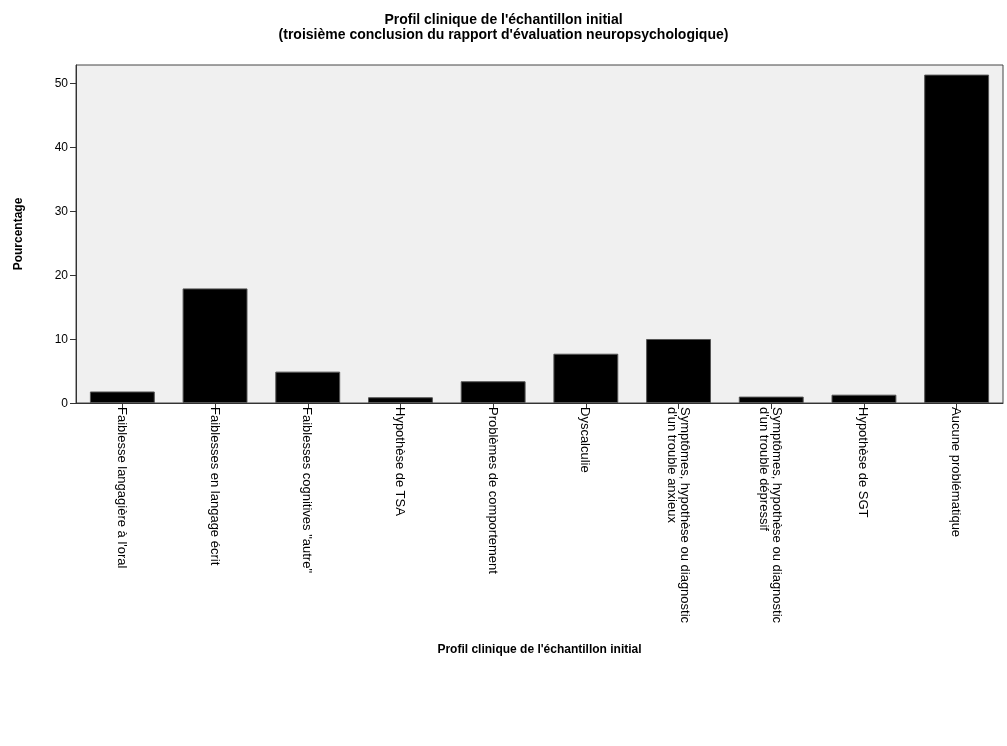  I want to click on x-tick-label: Faiblesses cognitives "autre", so click(308, 490).